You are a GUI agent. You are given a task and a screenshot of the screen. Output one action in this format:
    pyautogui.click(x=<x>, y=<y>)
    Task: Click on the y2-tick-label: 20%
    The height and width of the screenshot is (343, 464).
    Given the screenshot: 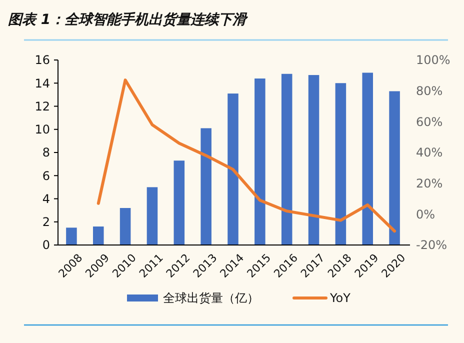 What is the action you would take?
    pyautogui.click(x=429, y=183)
    